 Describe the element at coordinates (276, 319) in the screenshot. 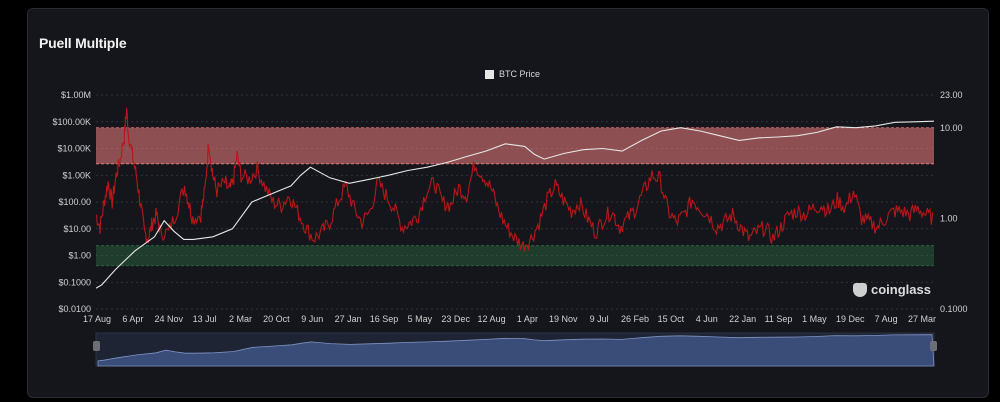

I see `x-tick-label: 20 Oct` at that location.